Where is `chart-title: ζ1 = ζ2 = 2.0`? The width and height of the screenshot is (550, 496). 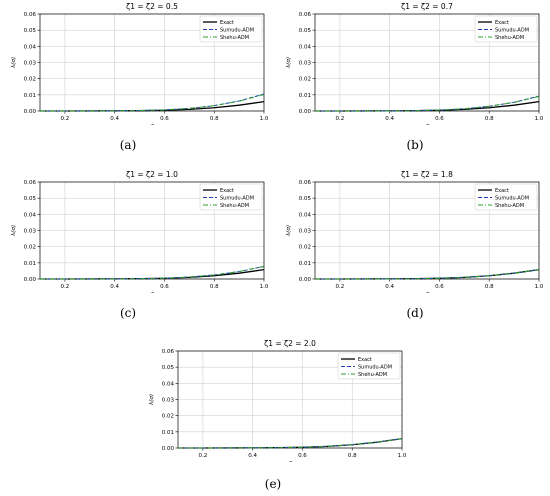 chart-title: ζ1 = ζ2 = 2.0 is located at coordinates (290, 343).